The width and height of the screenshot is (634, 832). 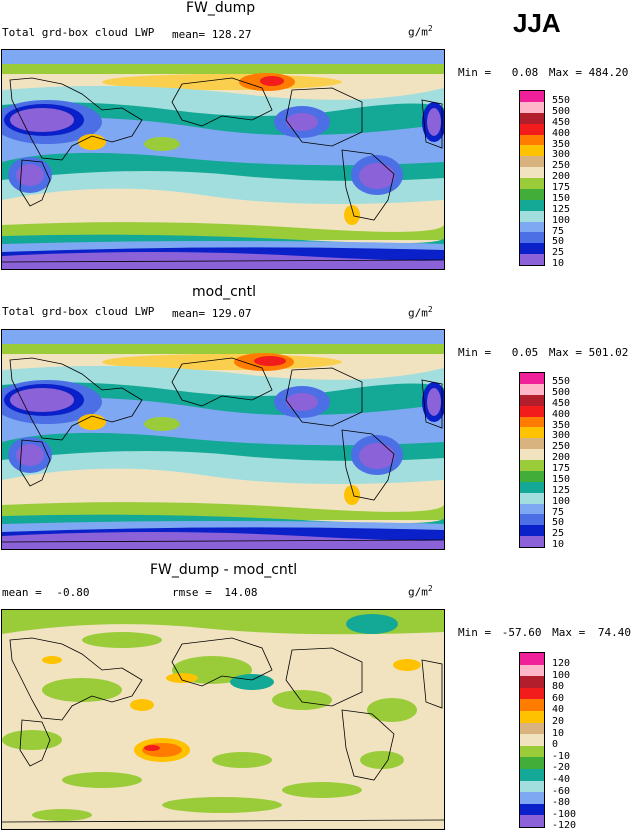 I want to click on season-label: JJA, so click(x=537, y=23).